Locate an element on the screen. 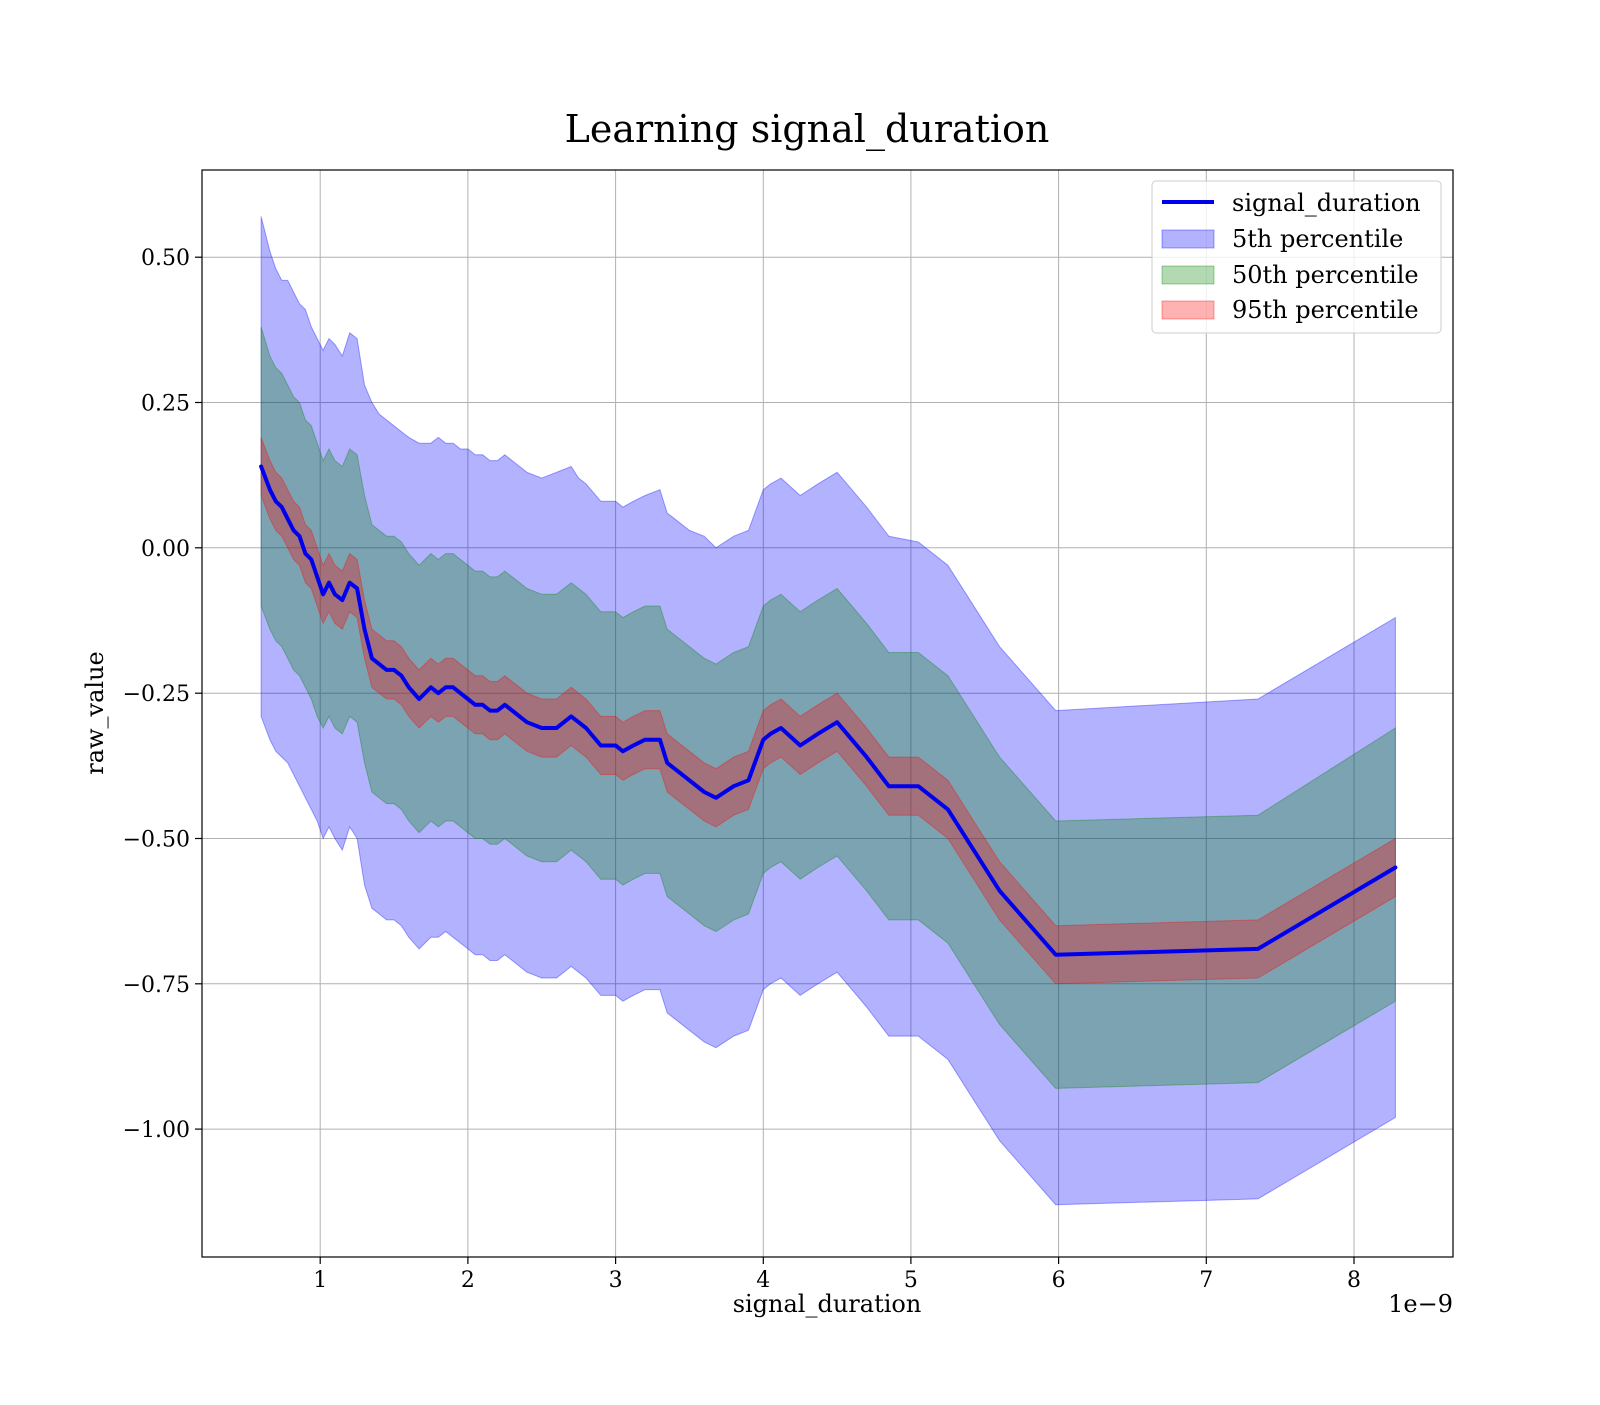 The width and height of the screenshot is (1600, 1405). x-axis-offset-label: 1e−9 is located at coordinates (1420, 1304).